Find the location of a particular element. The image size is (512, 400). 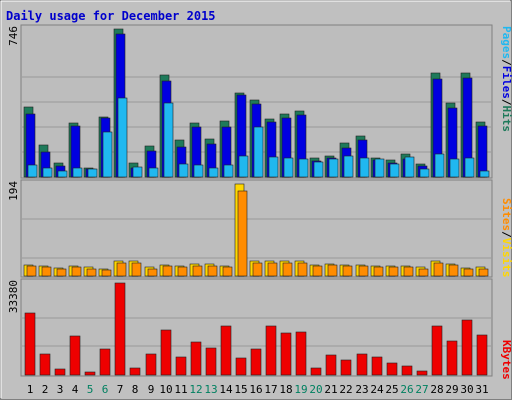

x-tick-label-11: 11 is located at coordinates (180, 389).